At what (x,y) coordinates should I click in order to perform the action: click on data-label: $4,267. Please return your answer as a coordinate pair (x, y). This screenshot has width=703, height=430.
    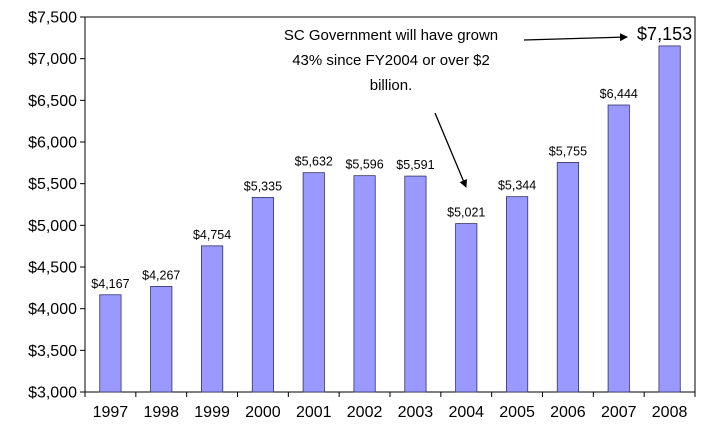
    Looking at the image, I should click on (161, 275).